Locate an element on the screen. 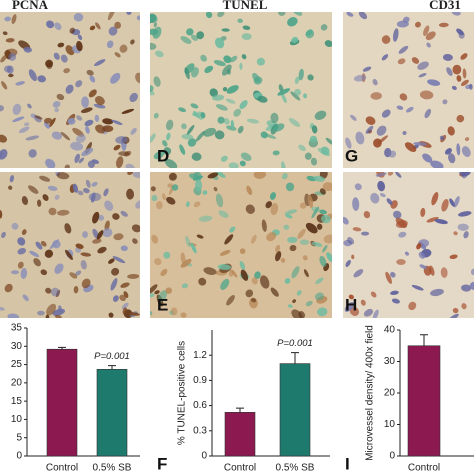 This screenshot has height=474, width=474. column-header: TUNEL is located at coordinates (245, 6).